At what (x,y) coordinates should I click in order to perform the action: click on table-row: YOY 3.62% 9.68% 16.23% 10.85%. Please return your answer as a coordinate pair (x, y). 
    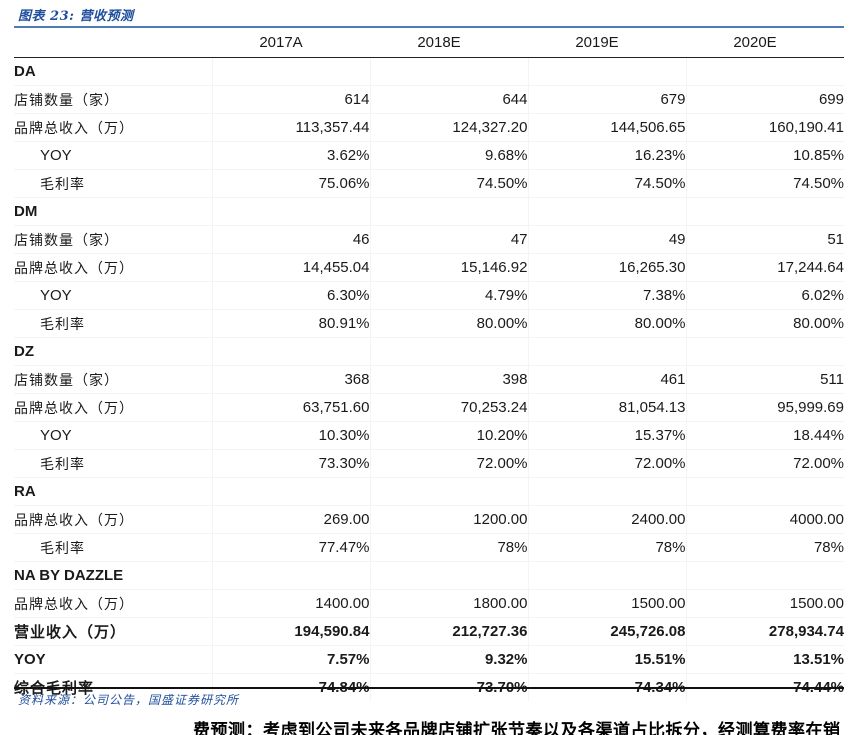
    Looking at the image, I should click on (429, 155).